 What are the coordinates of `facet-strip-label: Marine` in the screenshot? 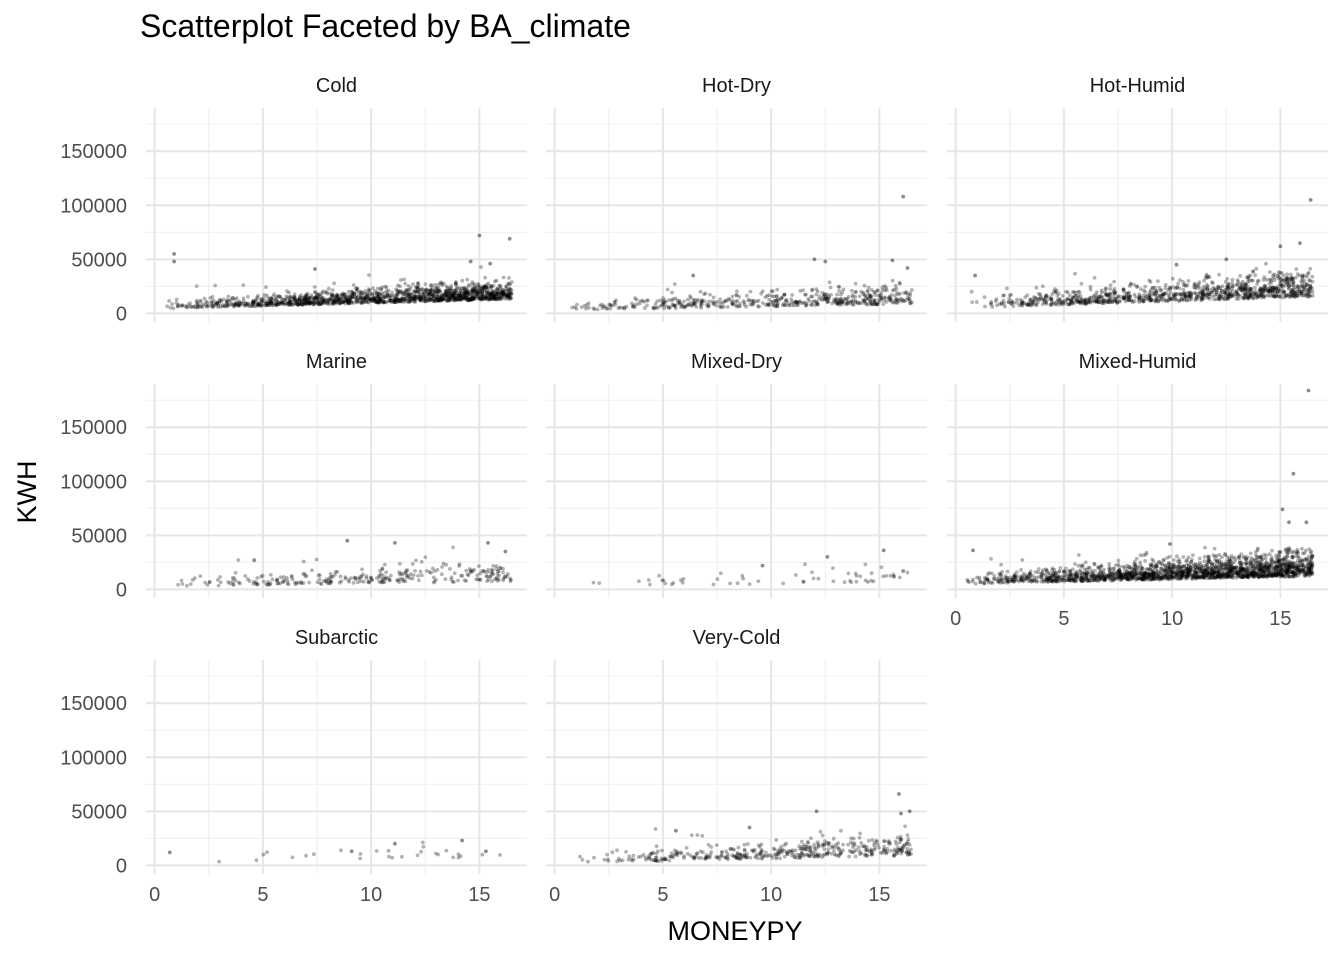 It's located at (336, 362).